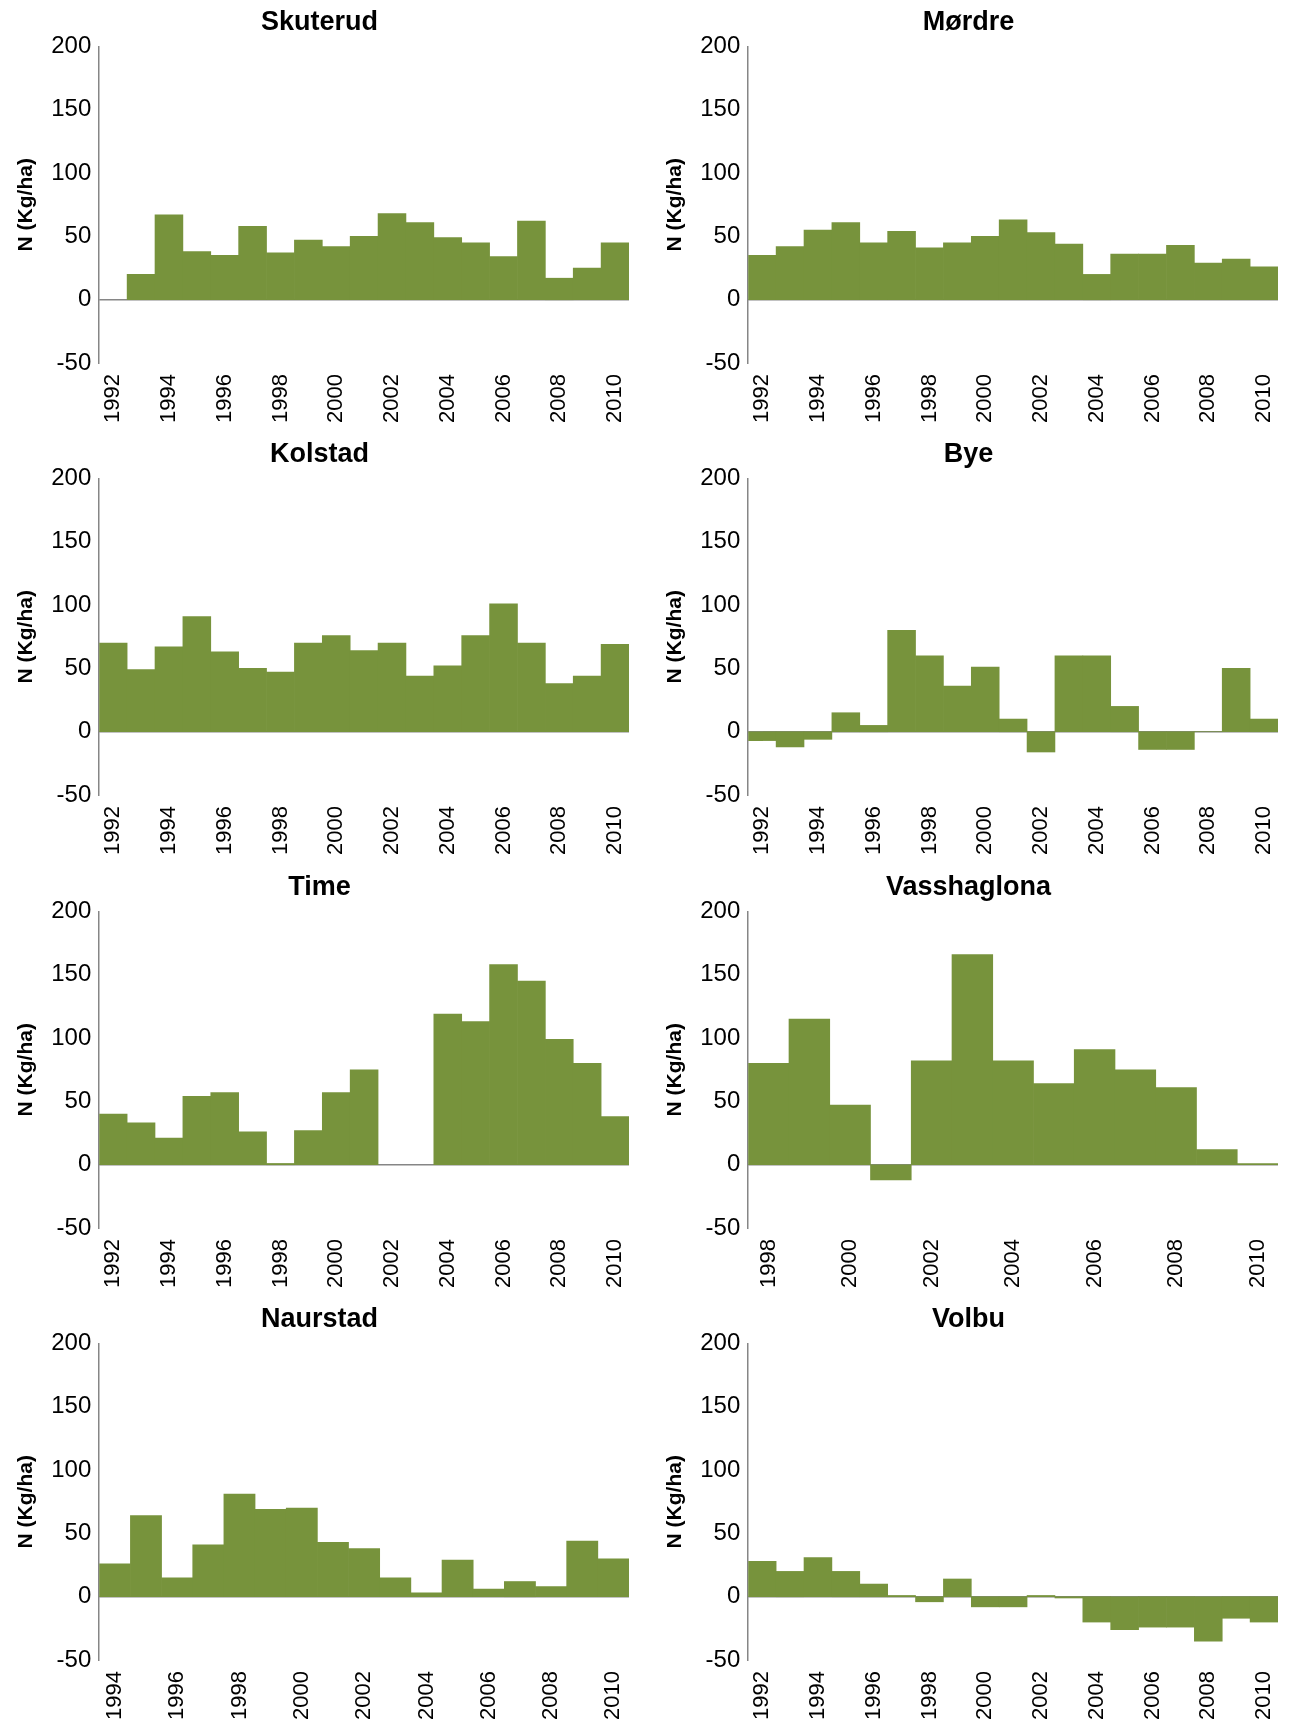  What do you see at coordinates (319, 452) in the screenshot?
I see `chart-title: Kolstad` at bounding box center [319, 452].